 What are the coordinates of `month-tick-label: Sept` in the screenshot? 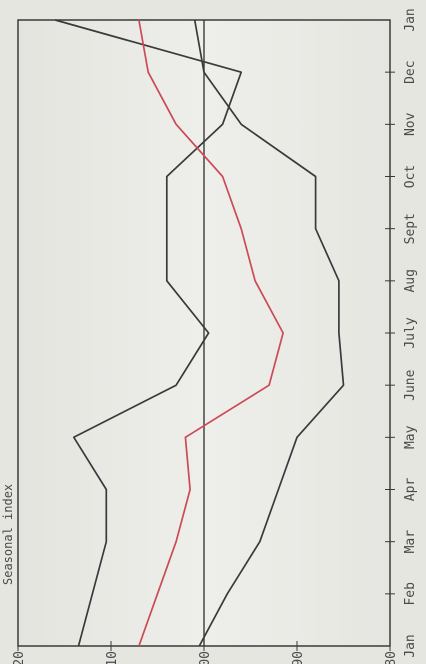 It's located at (410, 228).